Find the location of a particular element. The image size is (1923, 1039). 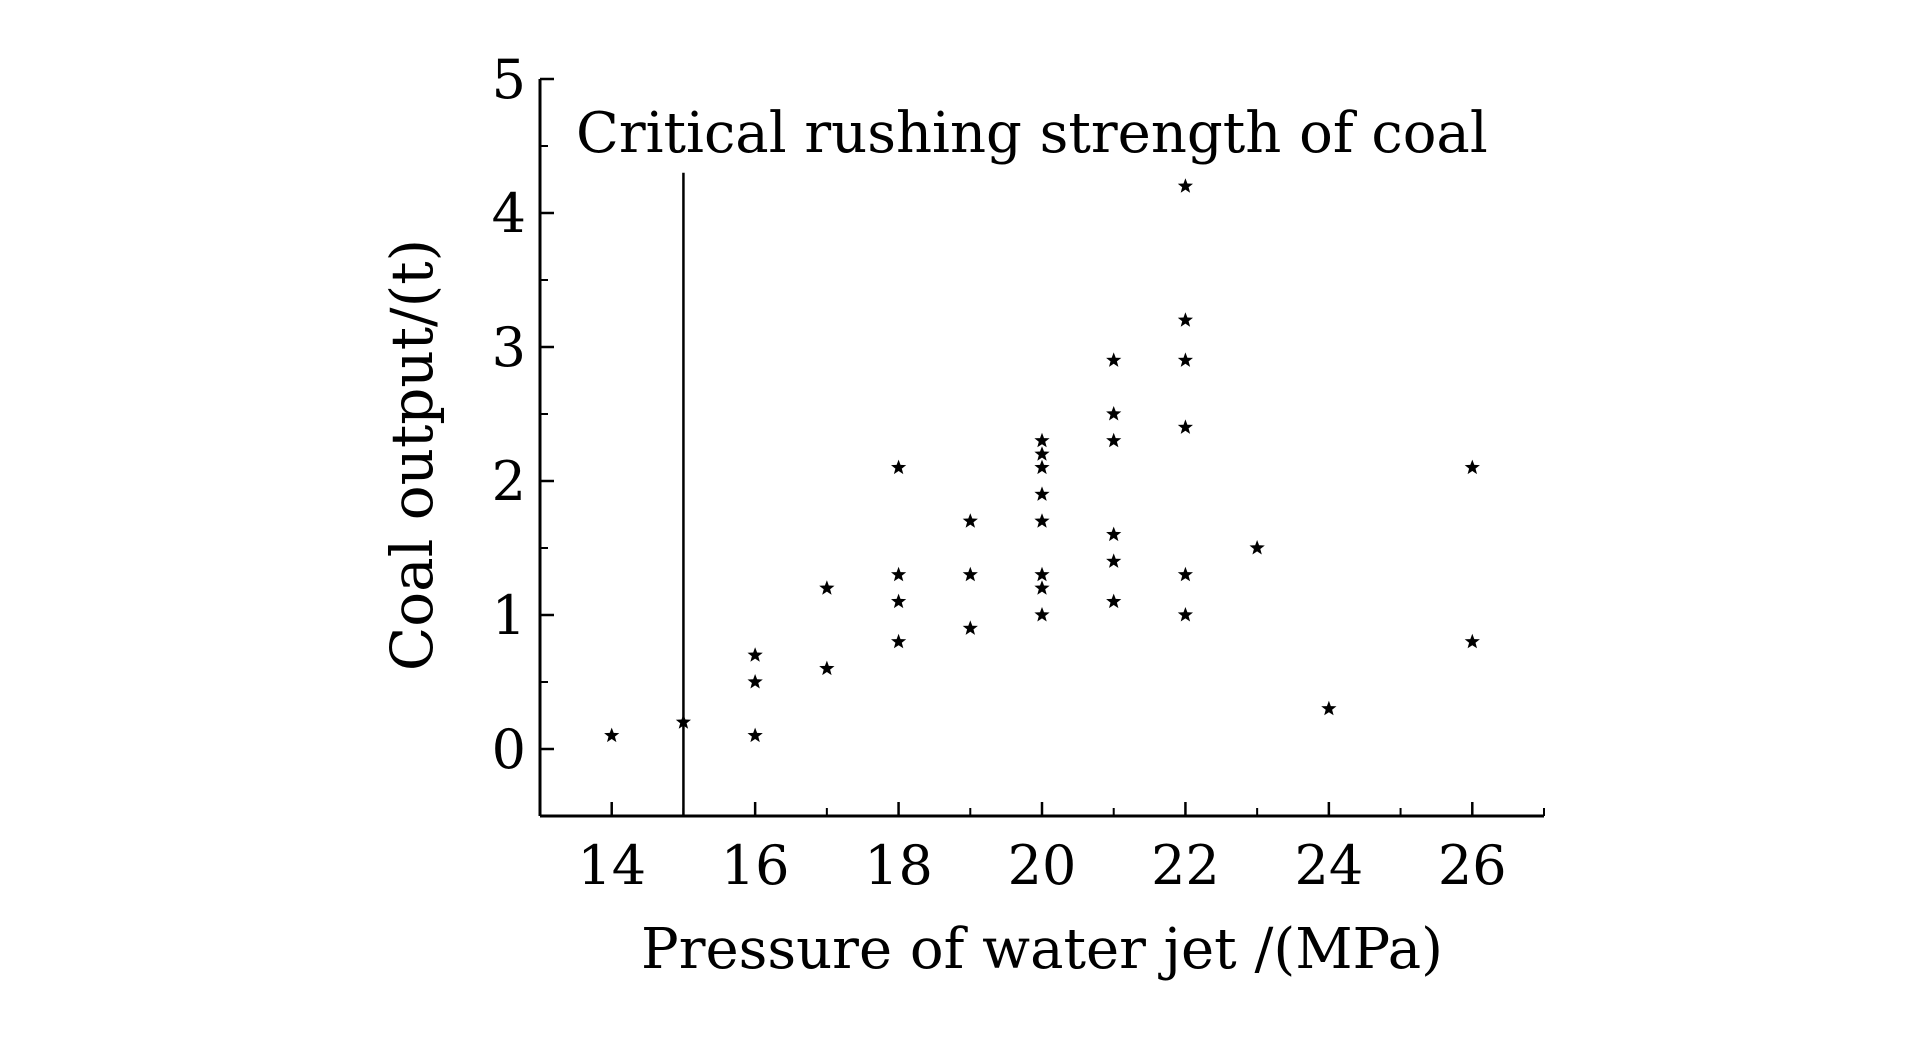

y-tick-label: 0 is located at coordinates (509, 749).